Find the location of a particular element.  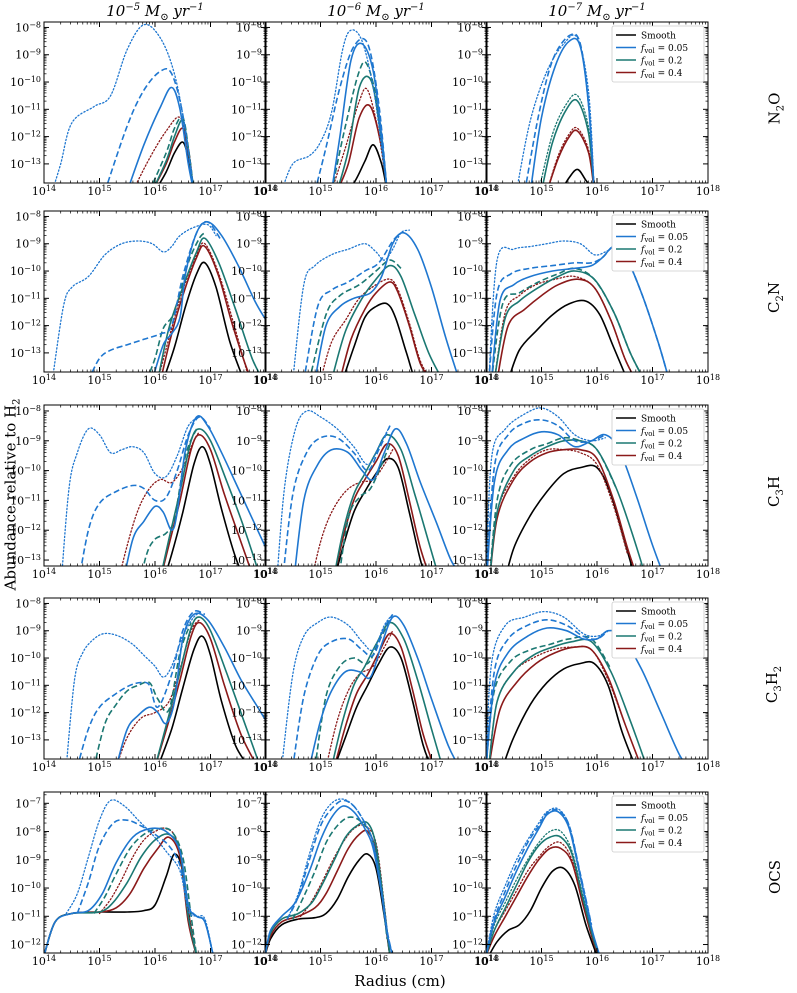

legend-label: fvol = 0.4 is located at coordinates (661, 457).